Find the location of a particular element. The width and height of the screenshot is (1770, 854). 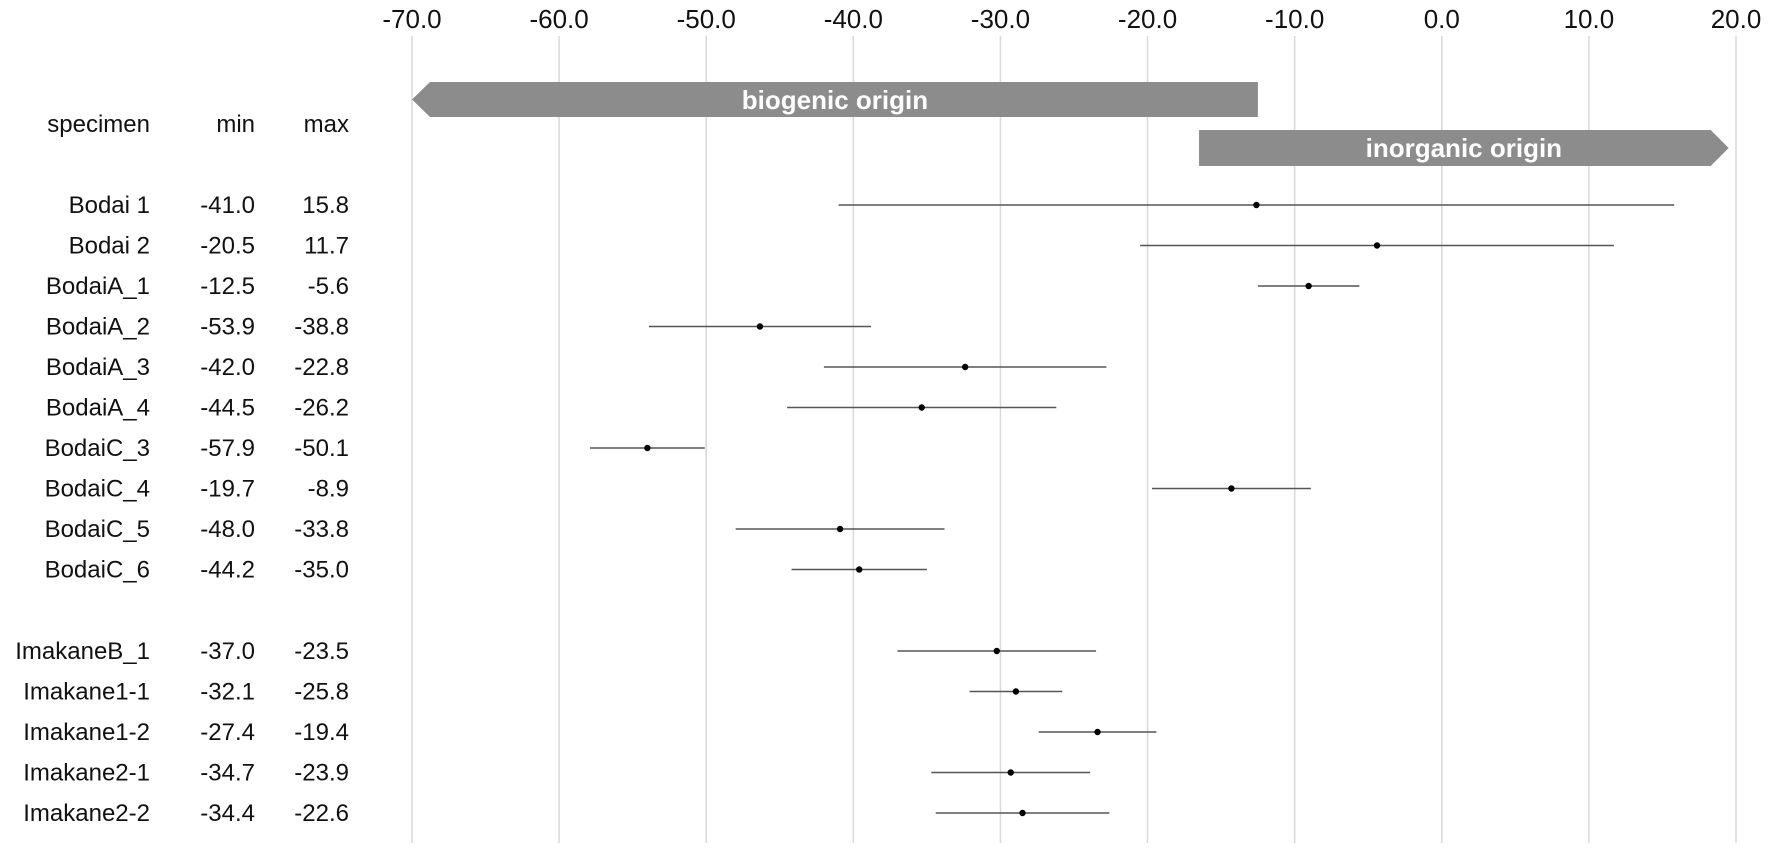

specimen-row: Imakane2-2 -34.4 -22.6 is located at coordinates (566, 813).